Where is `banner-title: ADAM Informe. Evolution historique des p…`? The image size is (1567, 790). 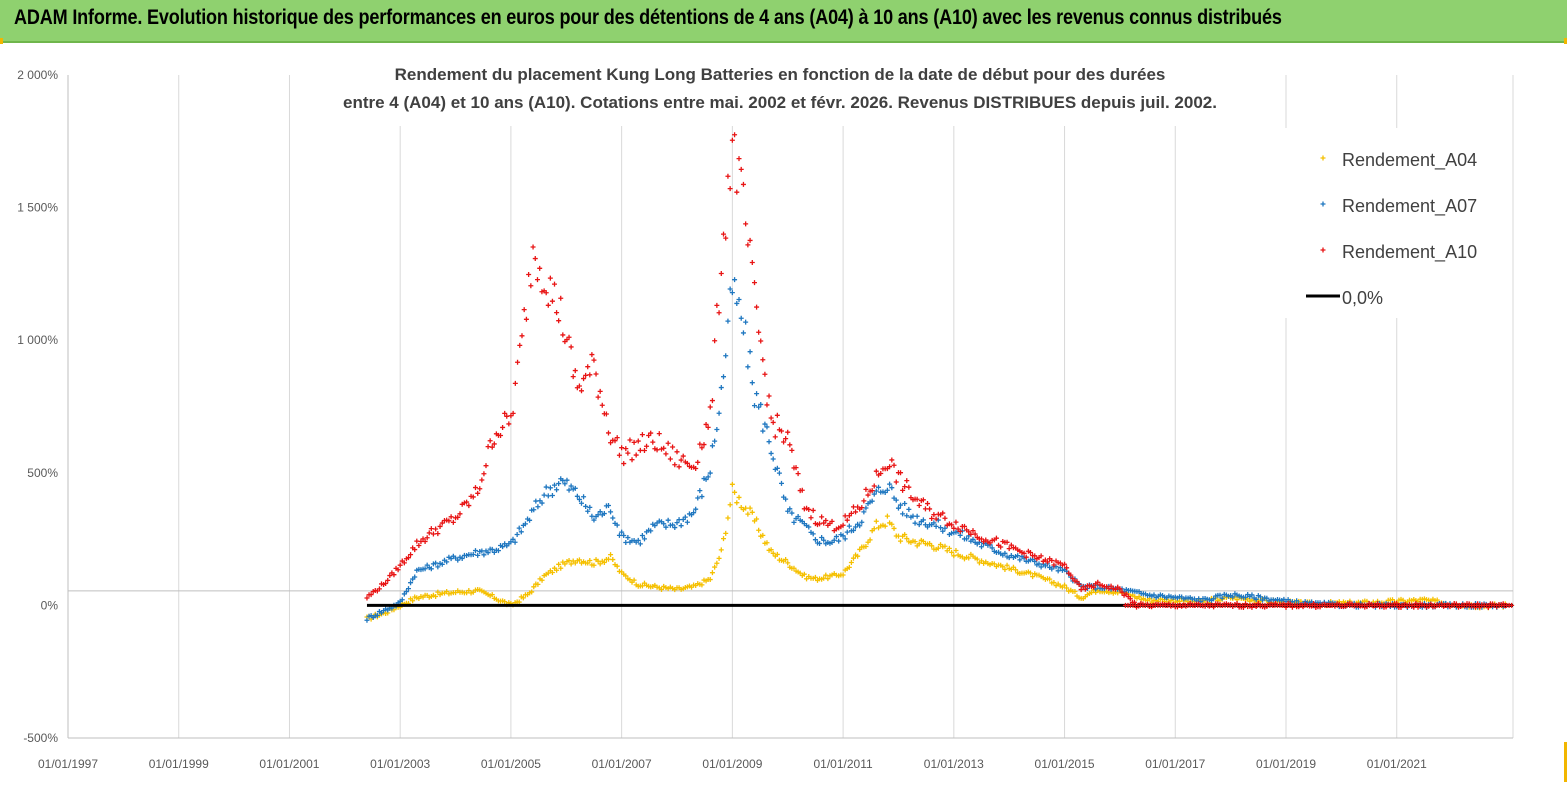
banner-title: ADAM Informe. Evolution historique des p… is located at coordinates (648, 17).